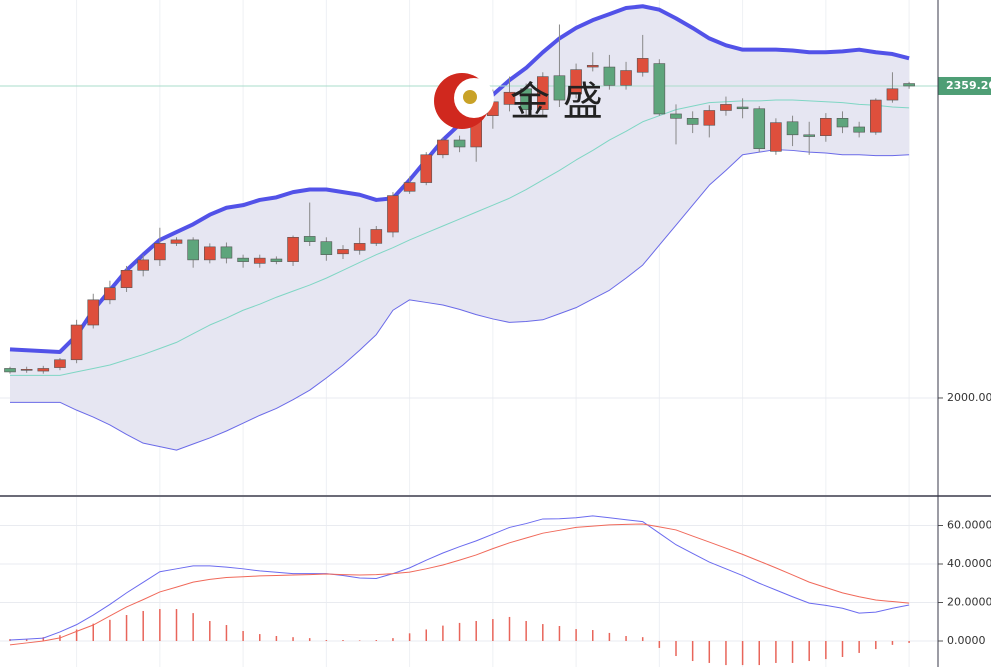  What do you see at coordinates (969, 602) in the screenshot?
I see `y-tick-label: 20.0000` at bounding box center [969, 602].